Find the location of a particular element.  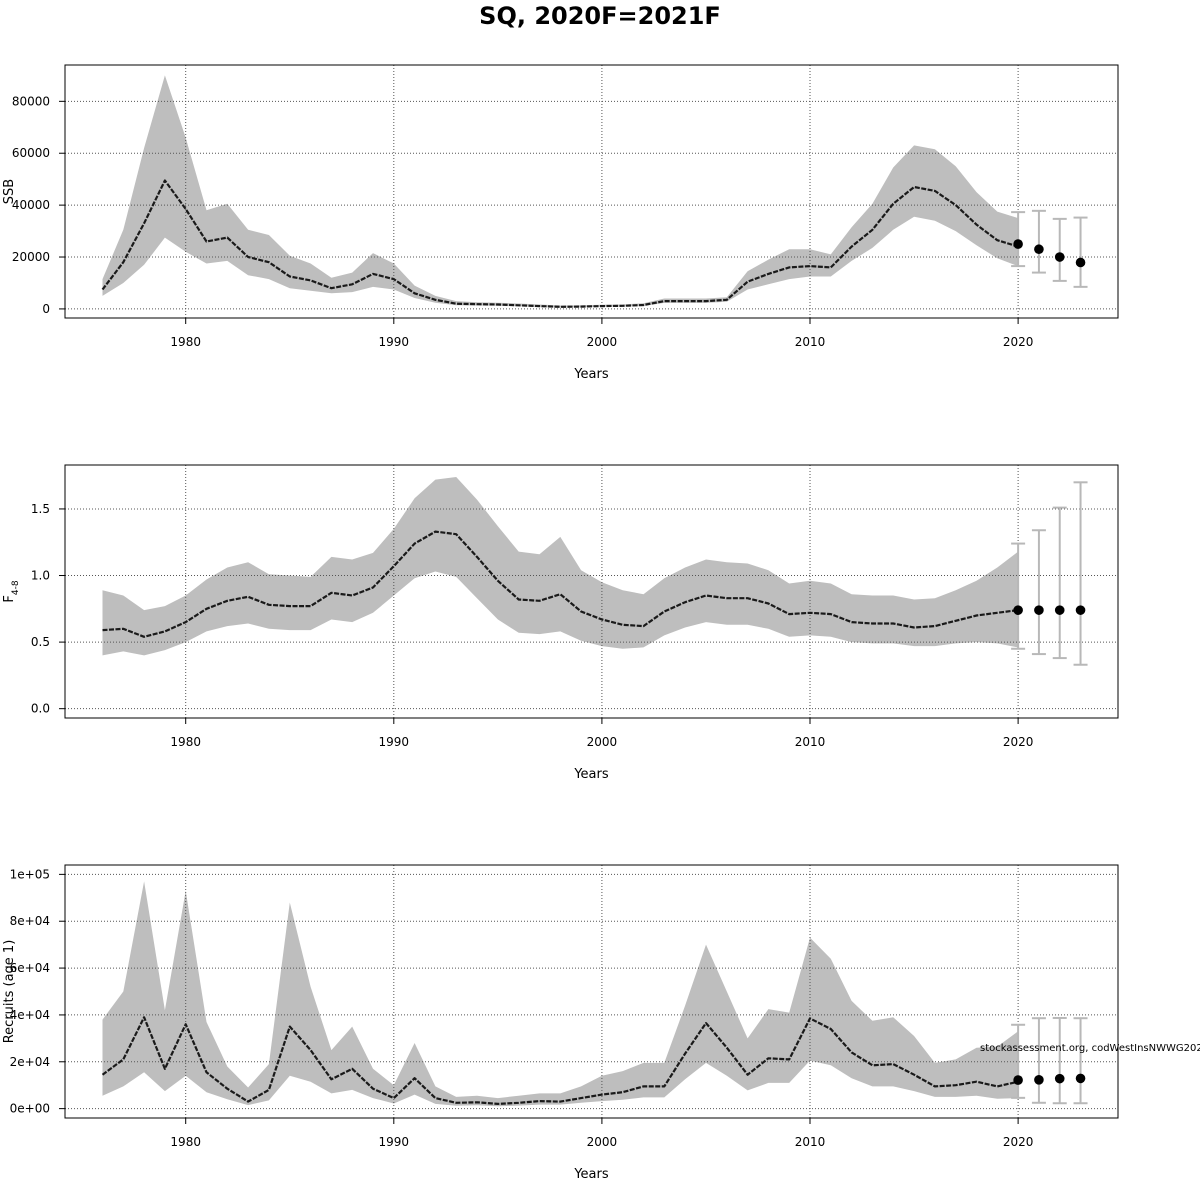

fbar-confidence-band is located at coordinates (560, 566).